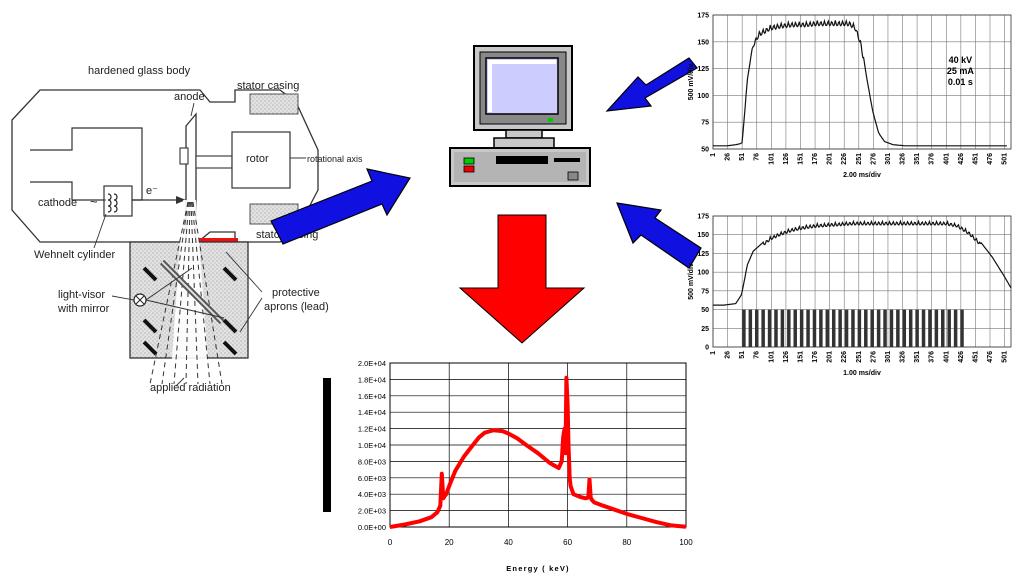 The height and width of the screenshot is (573, 1016). Describe the element at coordinates (960, 82) in the screenshot. I see `annotation-line: 0.01 s` at that location.